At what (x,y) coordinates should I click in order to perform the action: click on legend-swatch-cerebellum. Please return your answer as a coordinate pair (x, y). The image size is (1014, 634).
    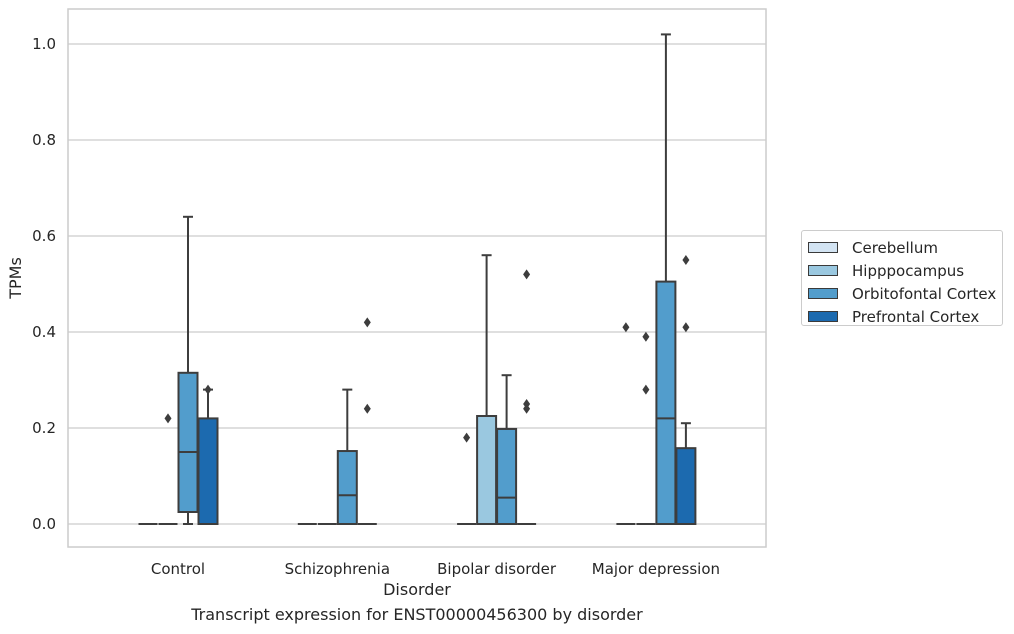
    Looking at the image, I should click on (823, 247).